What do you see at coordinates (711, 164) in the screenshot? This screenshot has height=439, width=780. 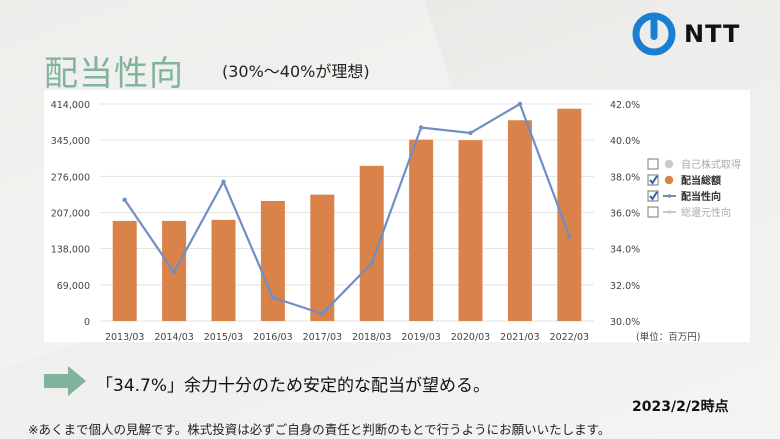 I see `legend-label: 自己株式取得` at bounding box center [711, 164].